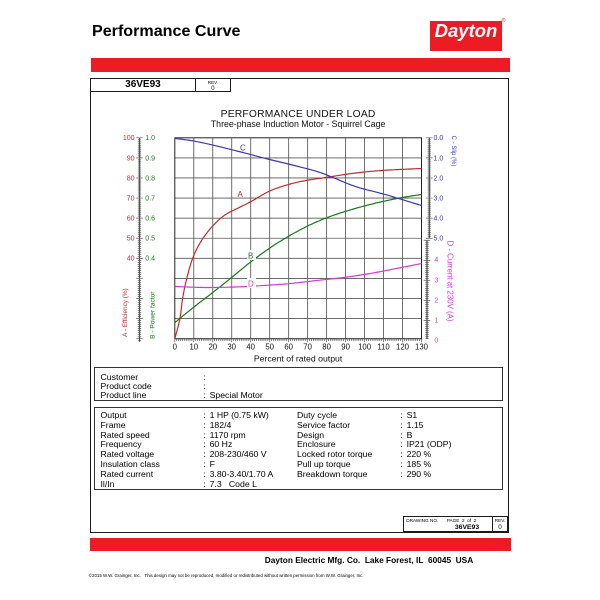 This screenshot has height=600, width=600. I want to click on svg-text: C, so click(243, 148).